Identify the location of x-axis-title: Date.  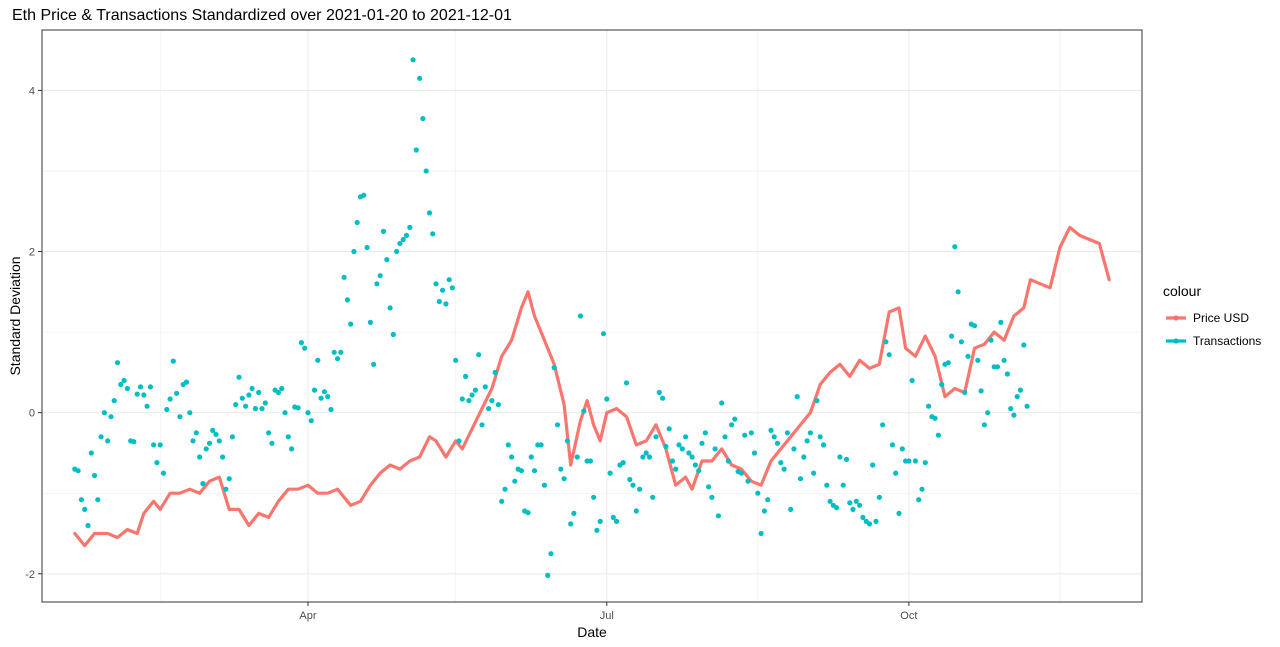
(592, 632).